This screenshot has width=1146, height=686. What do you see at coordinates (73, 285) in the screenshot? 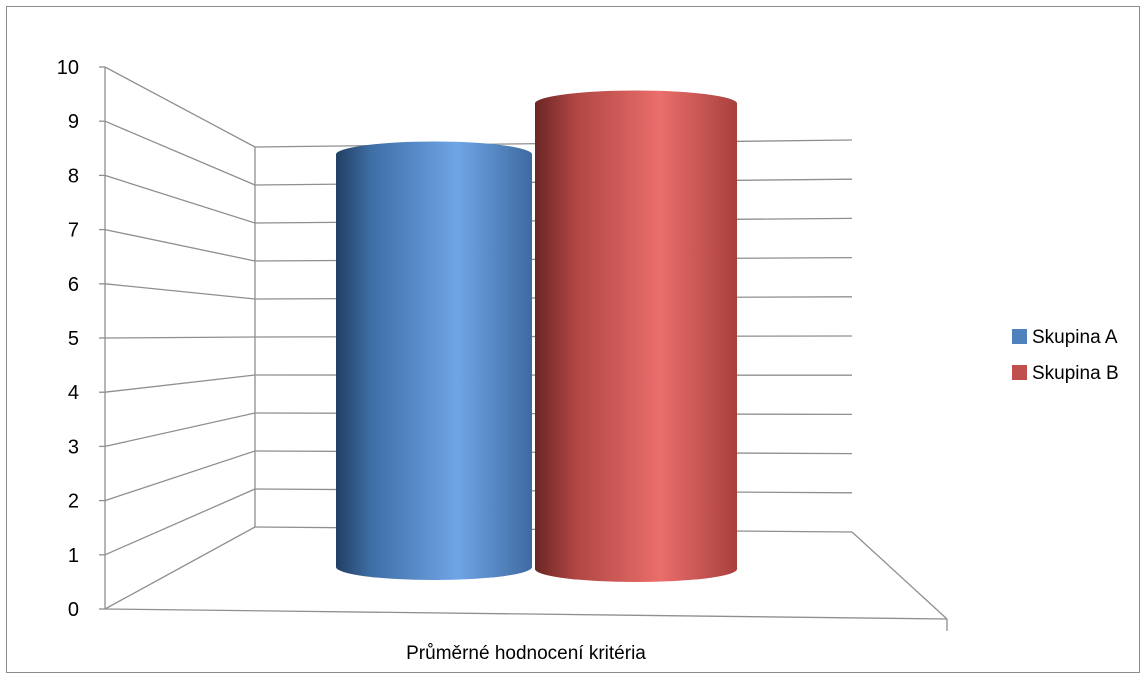
I see `y-tick-label: 6` at bounding box center [73, 285].